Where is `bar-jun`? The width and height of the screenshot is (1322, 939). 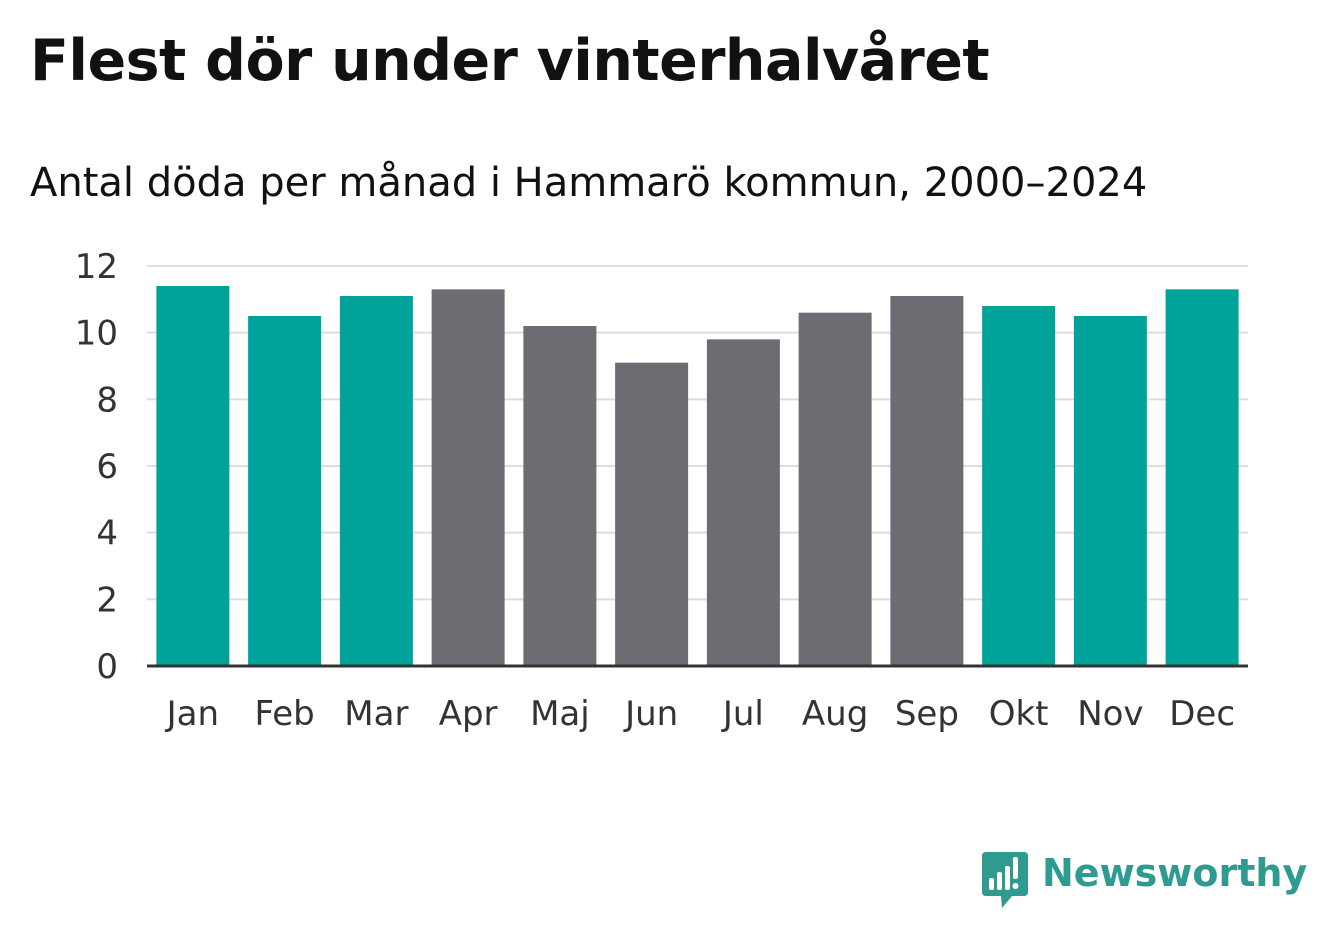 bar-jun is located at coordinates (652, 514).